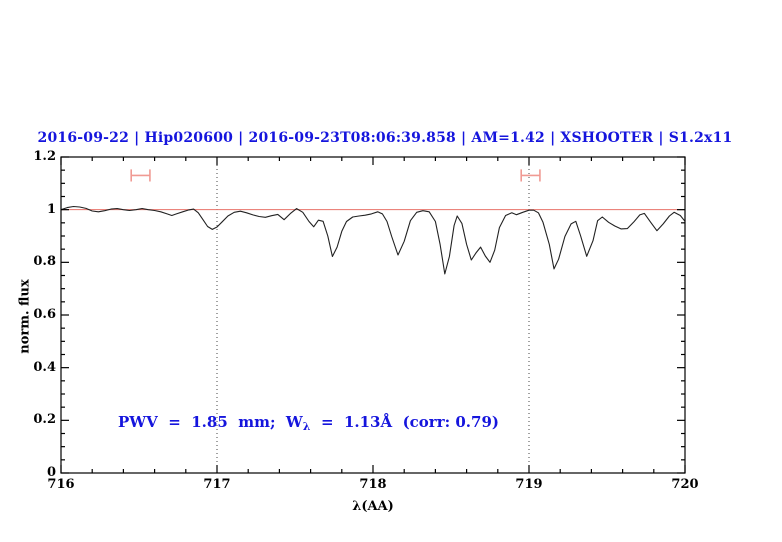  I want to click on y-tick-label: 0.2, so click(44, 420).